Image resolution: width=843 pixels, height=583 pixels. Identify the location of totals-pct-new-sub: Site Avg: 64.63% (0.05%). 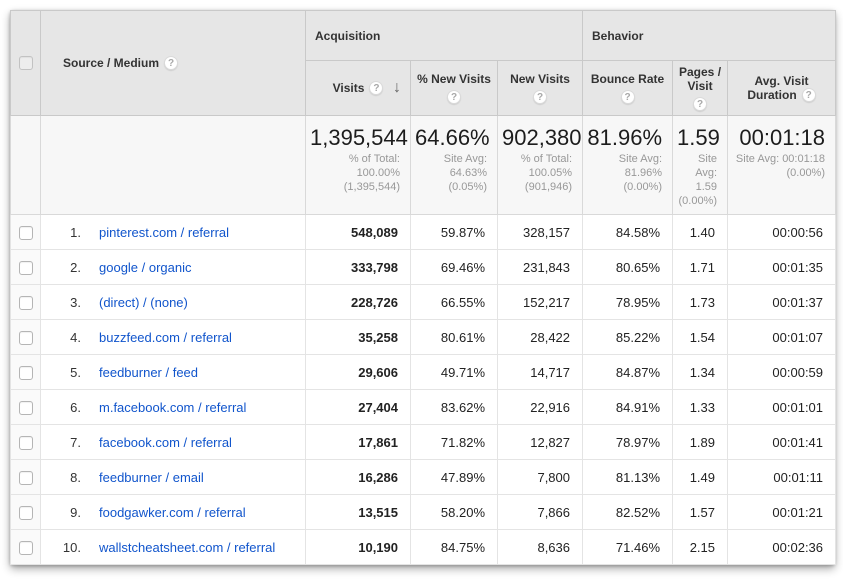
(465, 173).